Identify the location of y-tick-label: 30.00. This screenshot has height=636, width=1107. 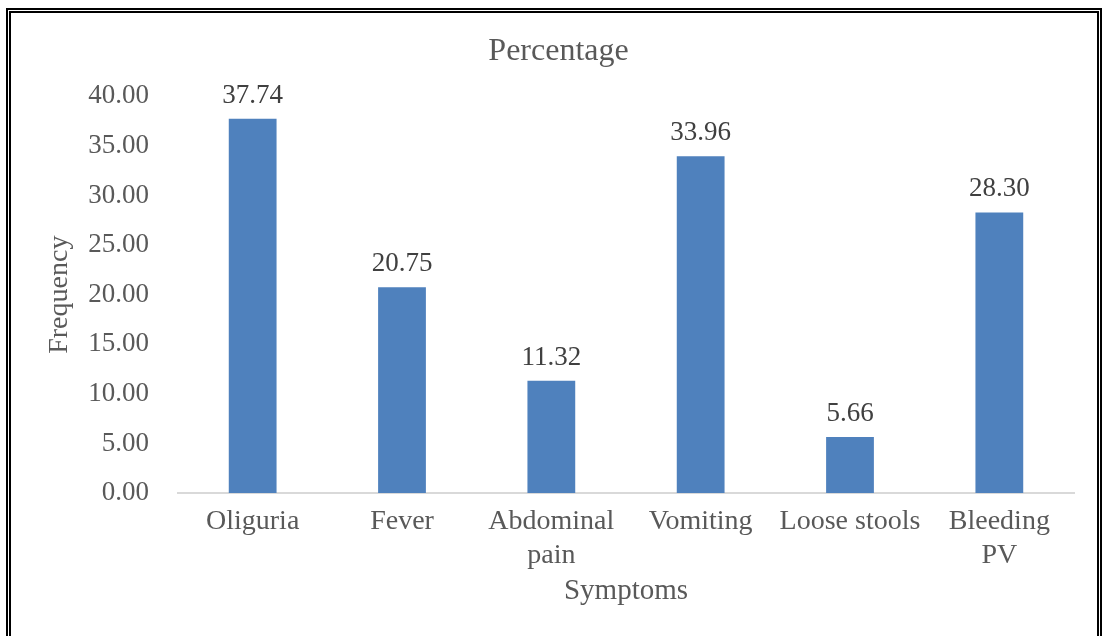
(118, 193).